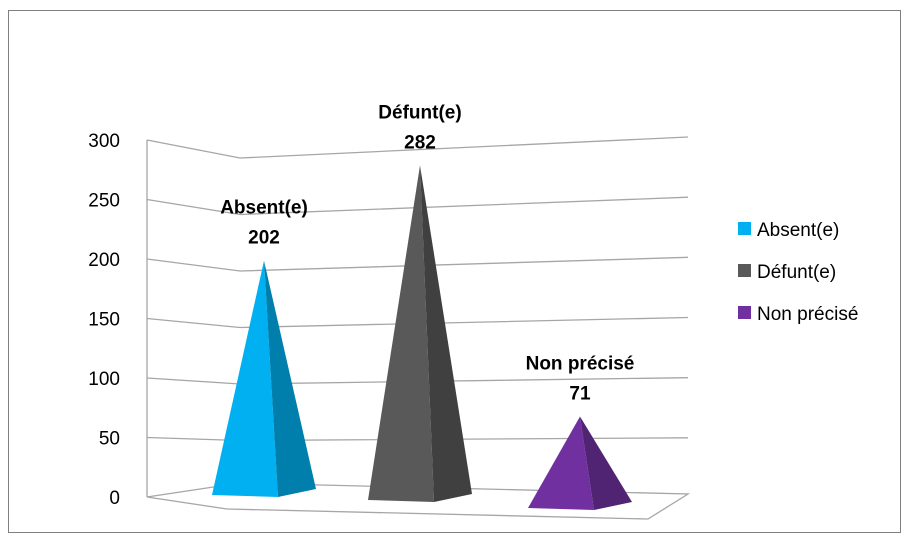  I want to click on y-tick-label: 250, so click(104, 201).